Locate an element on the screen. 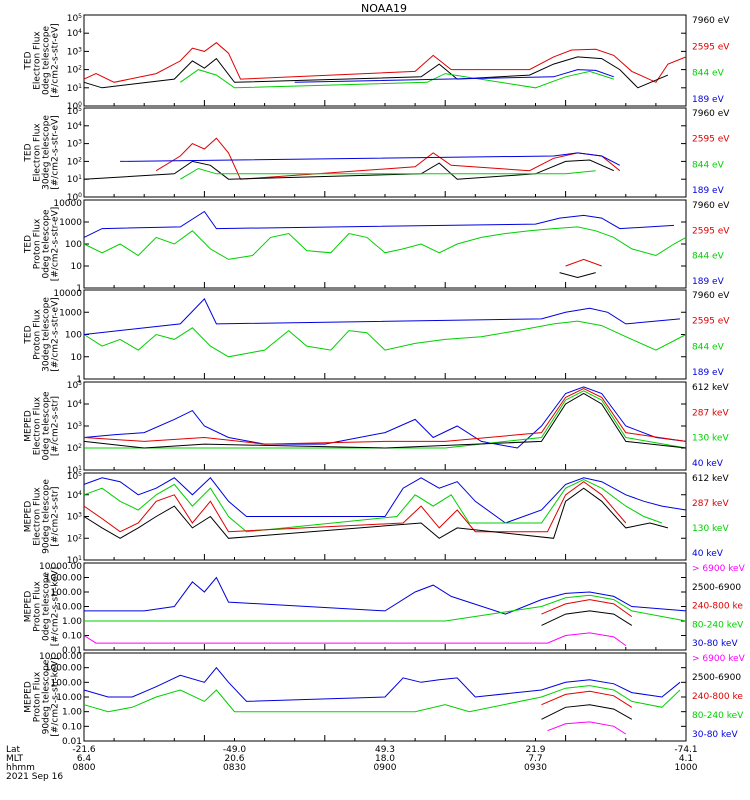 The height and width of the screenshot is (800, 750). footer-row-label: MLT is located at coordinates (15, 759).